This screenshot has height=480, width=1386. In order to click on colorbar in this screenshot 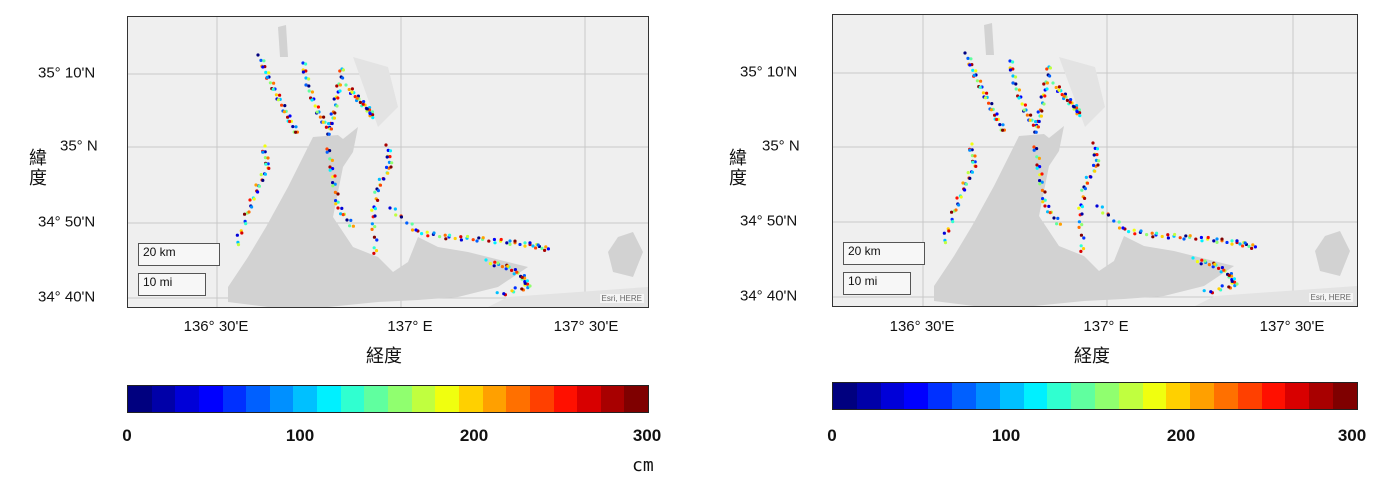, I will do `click(1095, 396)`.